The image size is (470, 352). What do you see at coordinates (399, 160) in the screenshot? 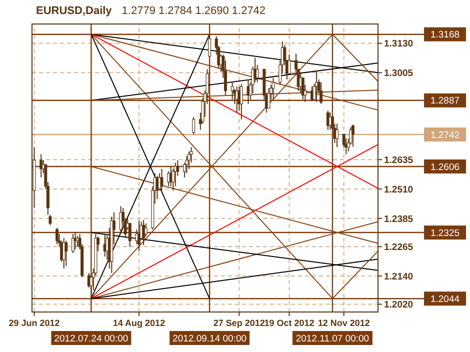
I see `y-tick-label: 1.2635` at bounding box center [399, 160].